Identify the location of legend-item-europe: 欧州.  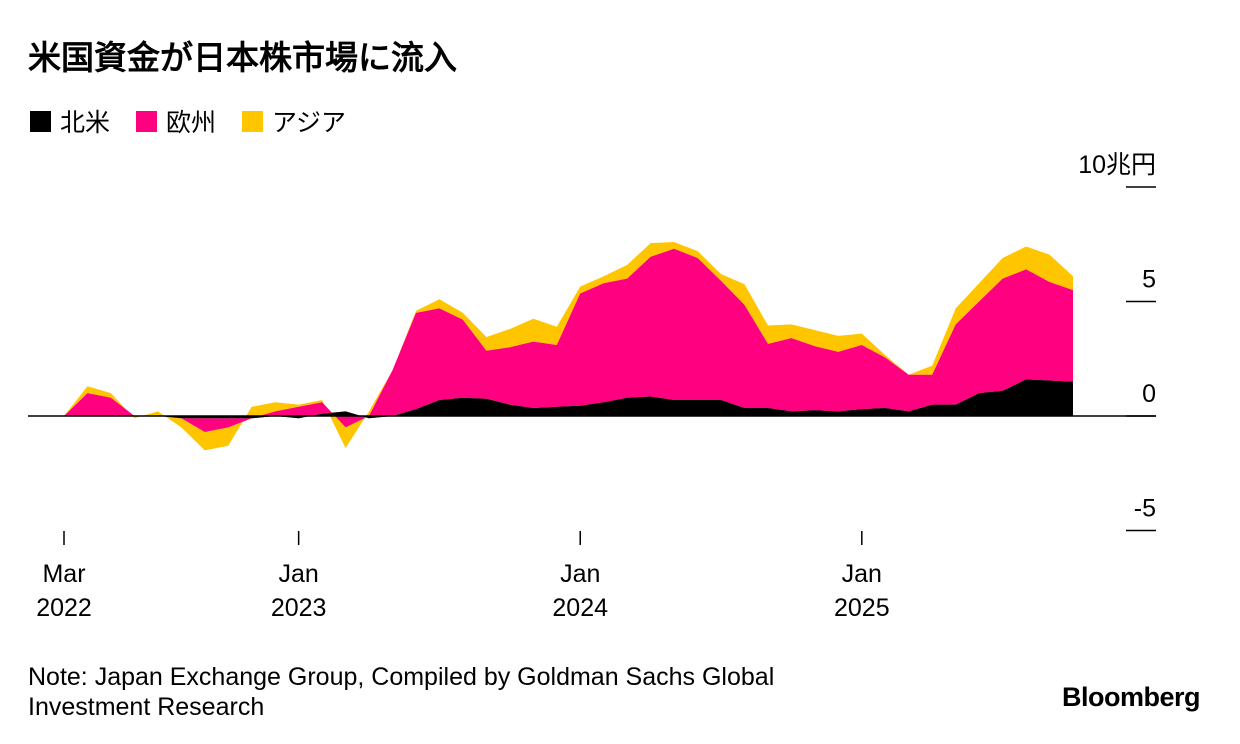
(176, 121).